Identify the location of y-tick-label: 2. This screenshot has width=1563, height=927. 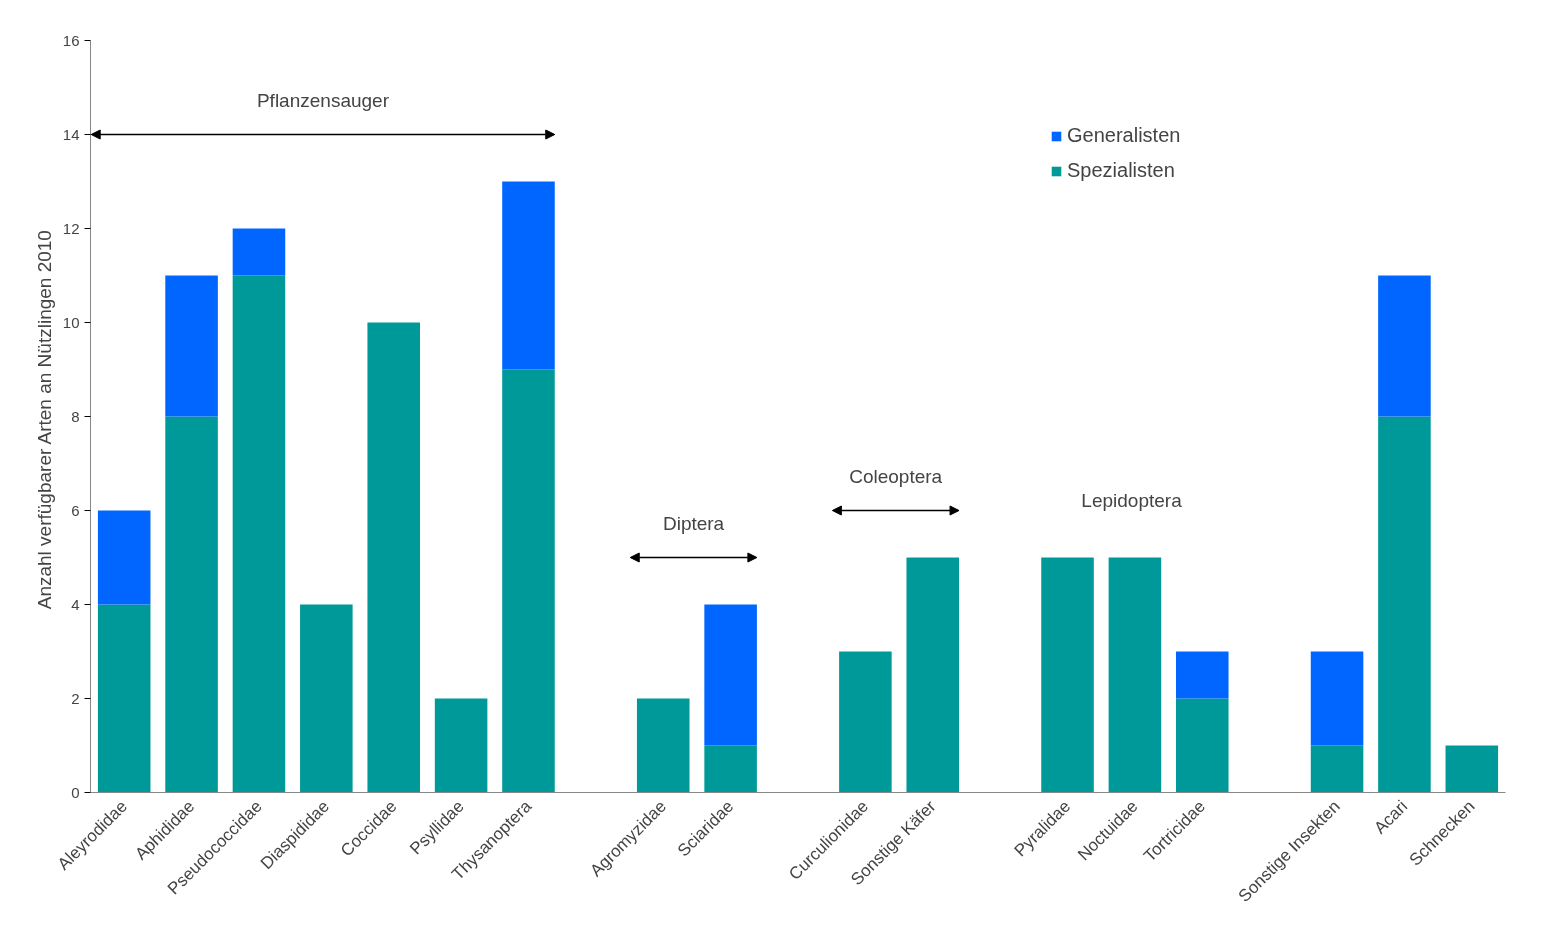
(75, 698).